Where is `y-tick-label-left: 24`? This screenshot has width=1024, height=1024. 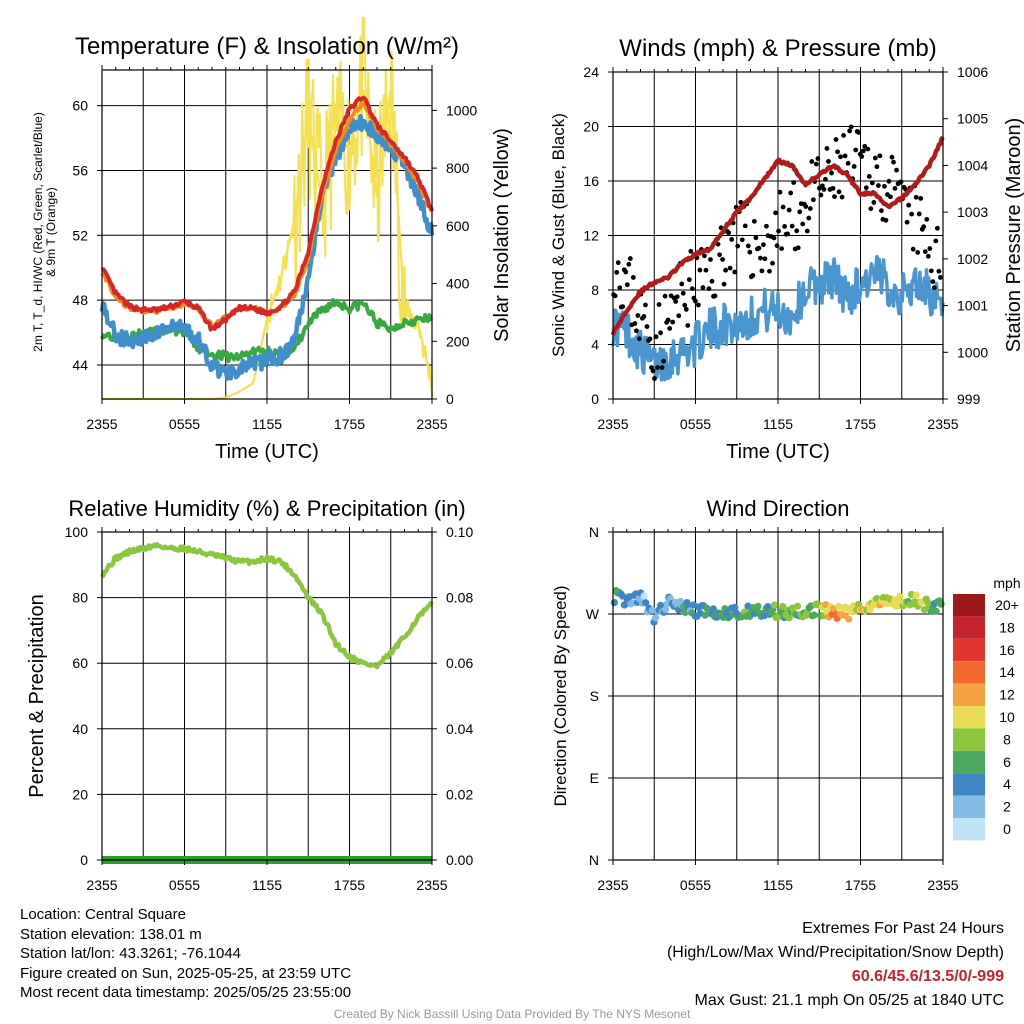 y-tick-label-left: 24 is located at coordinates (591, 72).